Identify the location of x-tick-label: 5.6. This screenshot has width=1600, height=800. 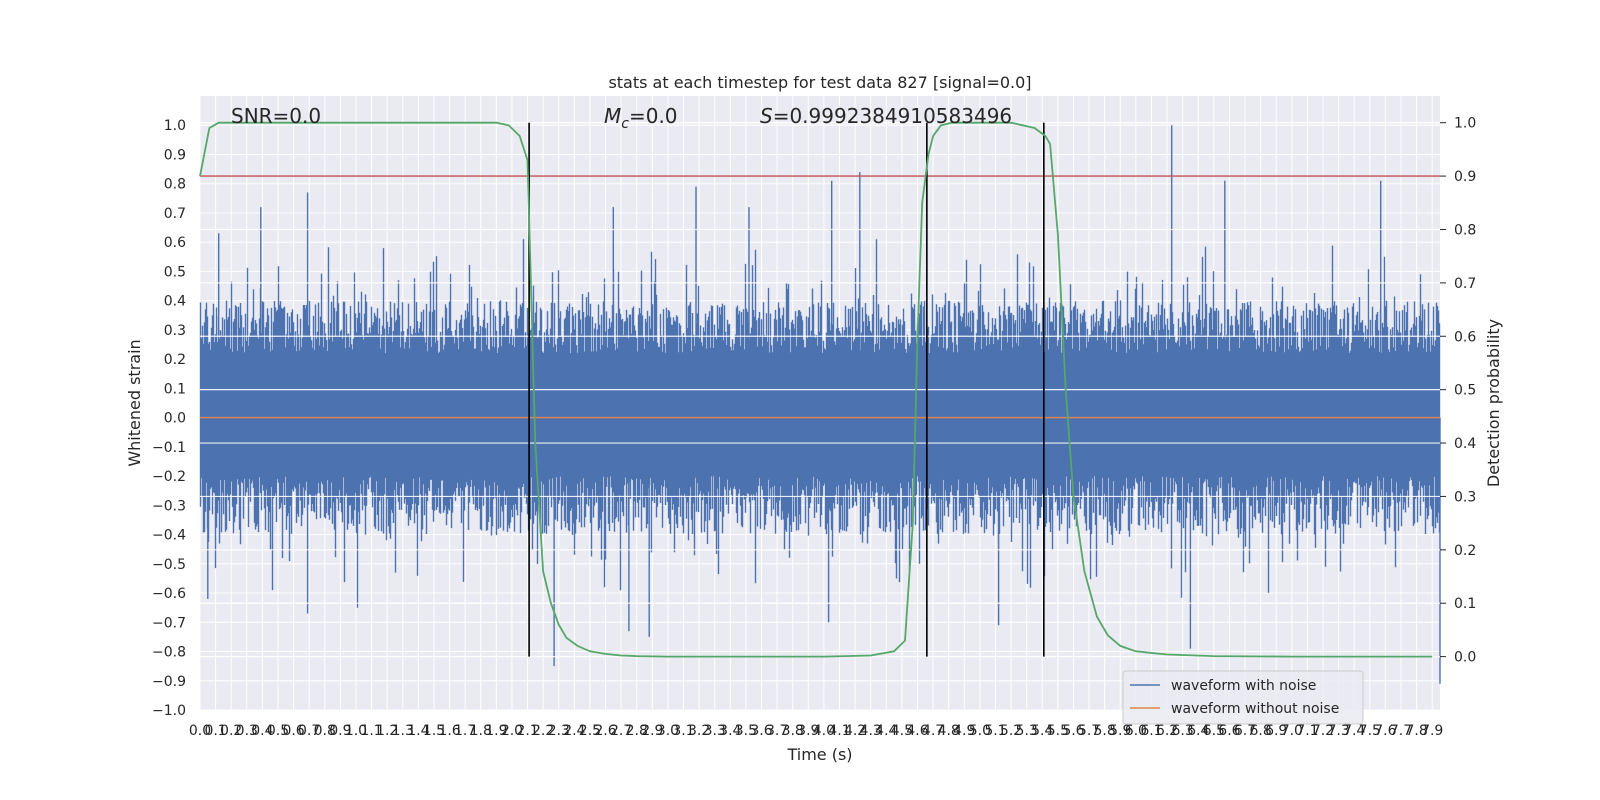
(1073, 731).